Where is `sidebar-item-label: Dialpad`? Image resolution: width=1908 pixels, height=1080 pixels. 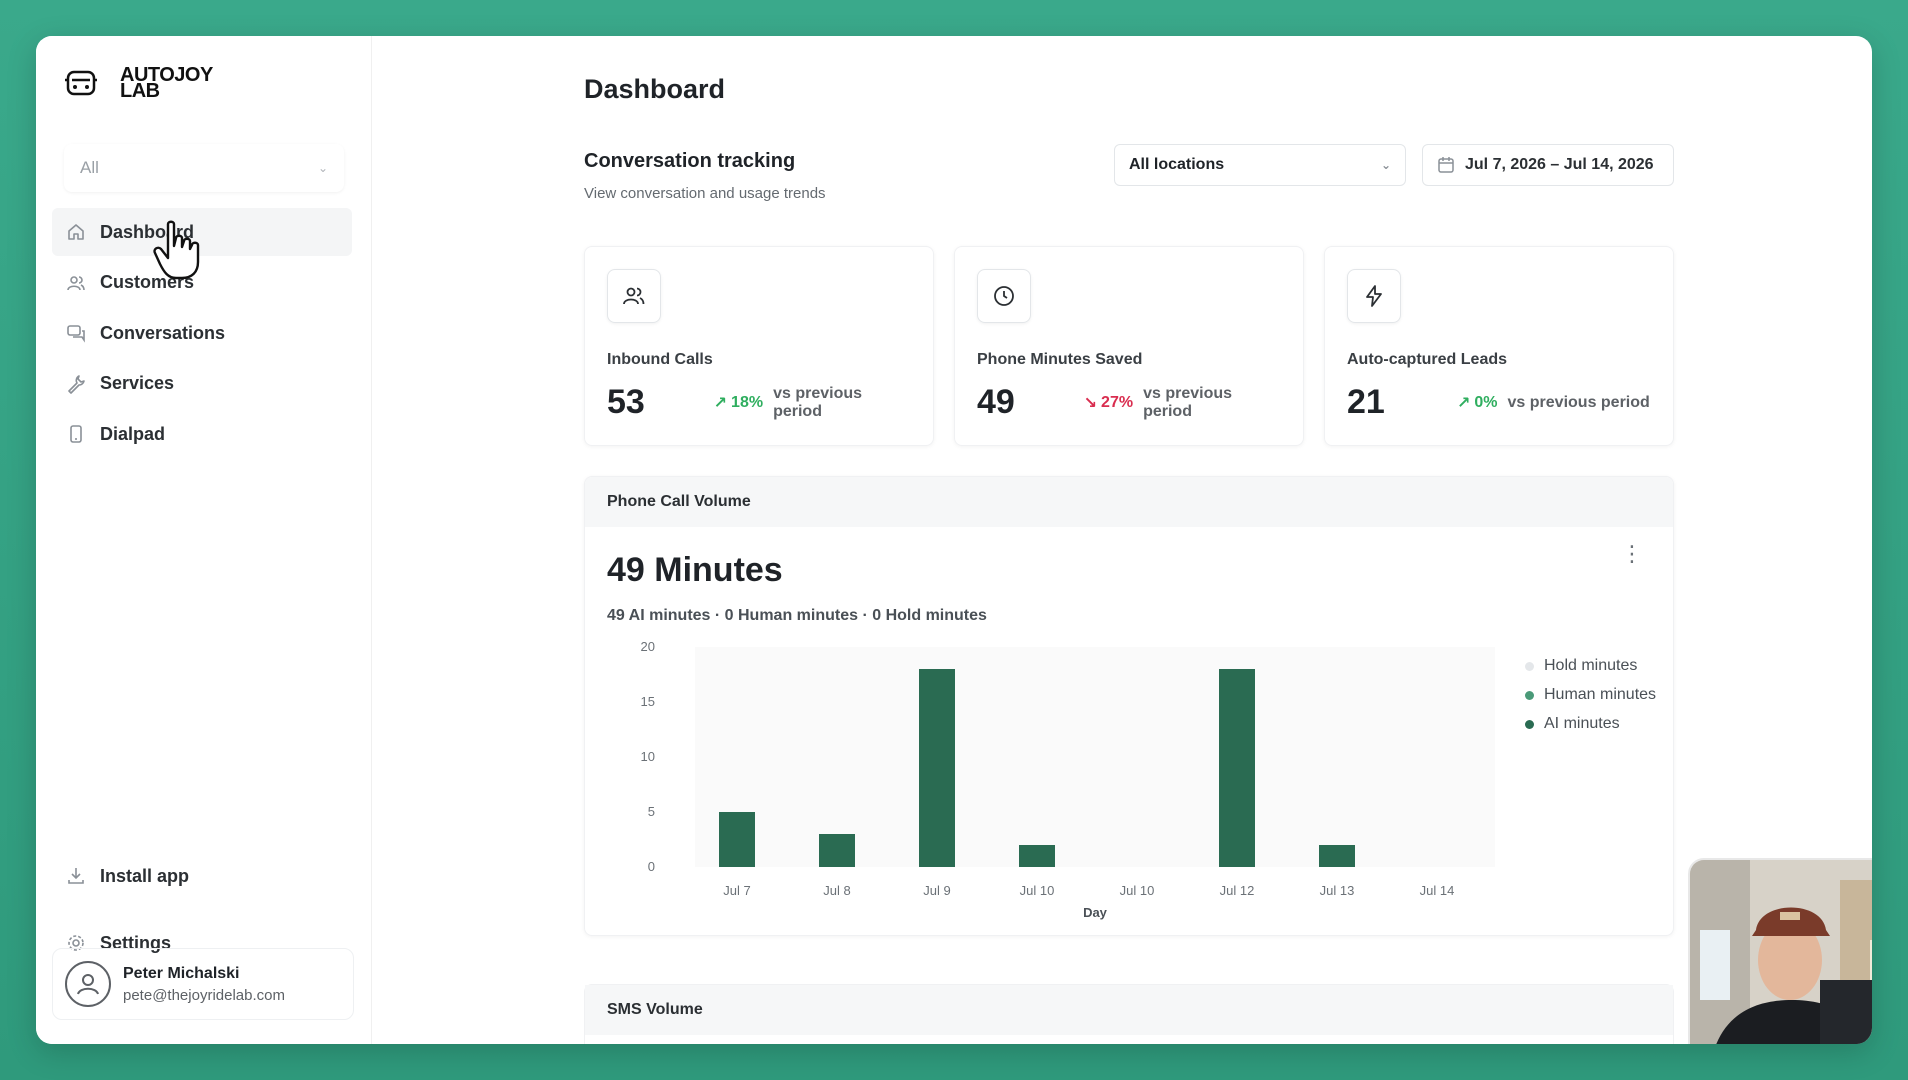 sidebar-item-label: Dialpad is located at coordinates (133, 433).